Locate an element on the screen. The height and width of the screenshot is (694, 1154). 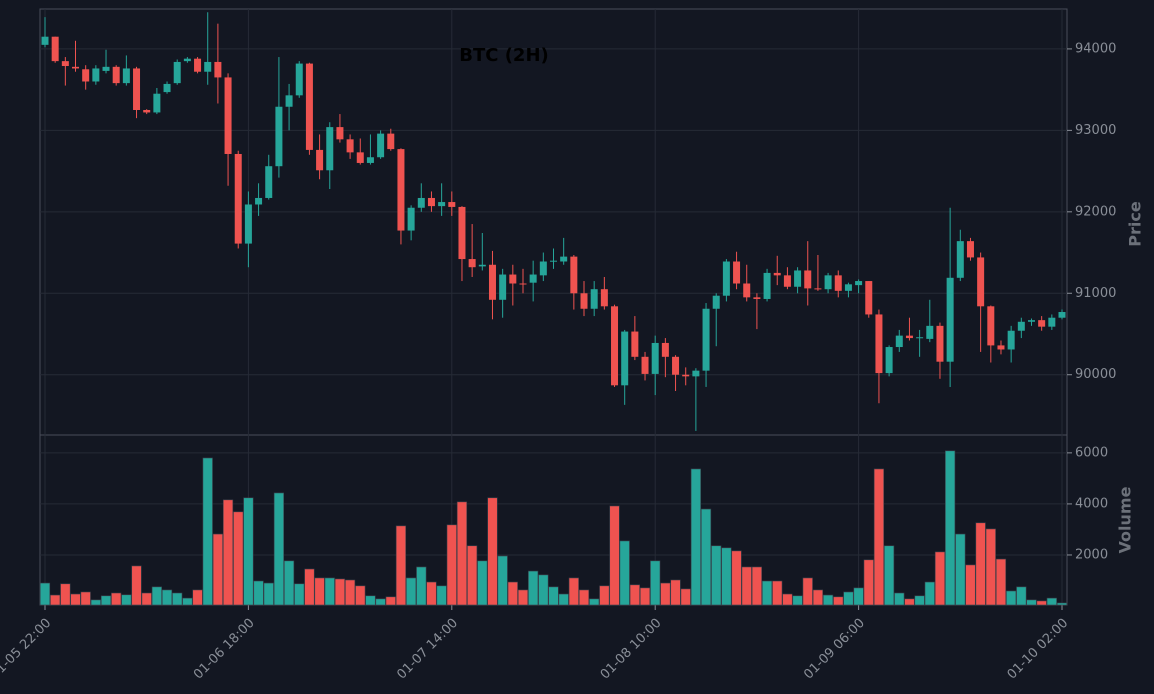
y-tick-label: 94000 is located at coordinates (1095, 48).